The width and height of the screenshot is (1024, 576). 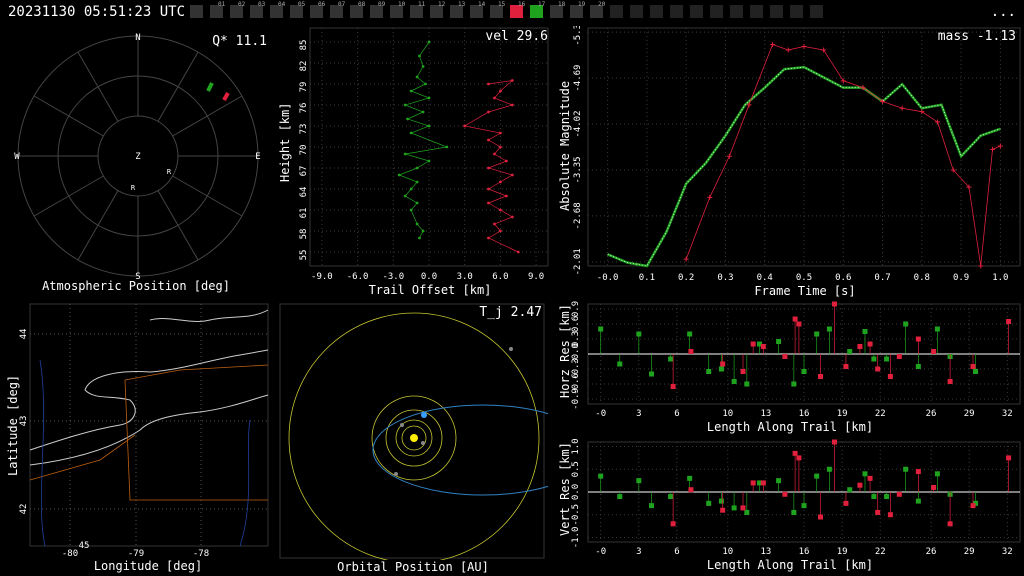 What do you see at coordinates (13, 425) in the screenshot?
I see `map-ylabel: Latitude [deg]` at bounding box center [13, 425].